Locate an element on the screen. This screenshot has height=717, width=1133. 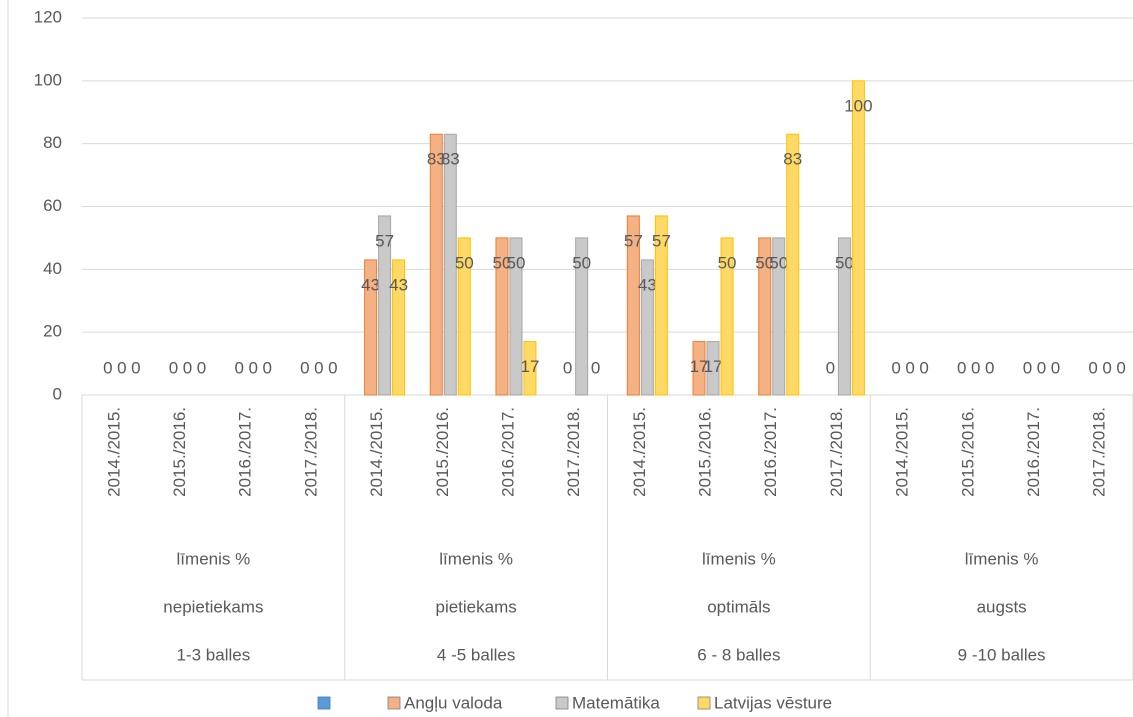
y-tick-label: 80 is located at coordinates (52, 142).